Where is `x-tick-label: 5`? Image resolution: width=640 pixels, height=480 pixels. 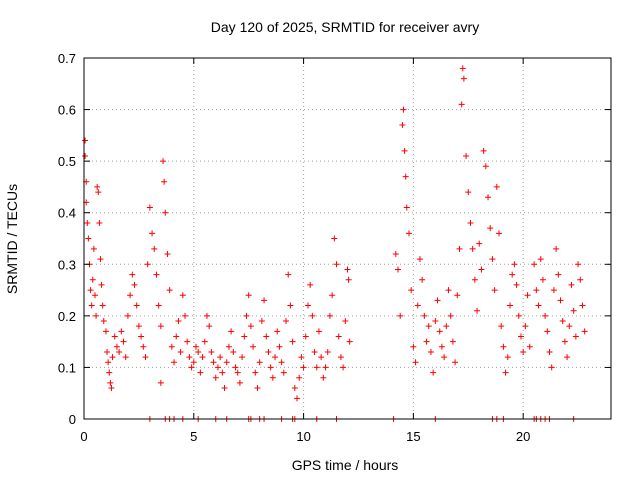 x-tick-label: 5 is located at coordinates (193, 436).